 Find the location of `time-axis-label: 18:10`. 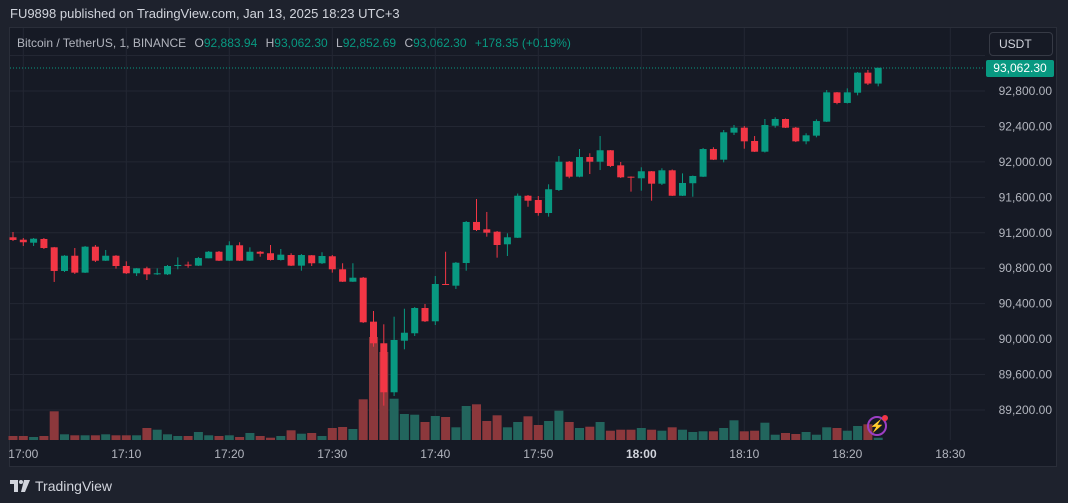

time-axis-label: 18:10 is located at coordinates (744, 454).